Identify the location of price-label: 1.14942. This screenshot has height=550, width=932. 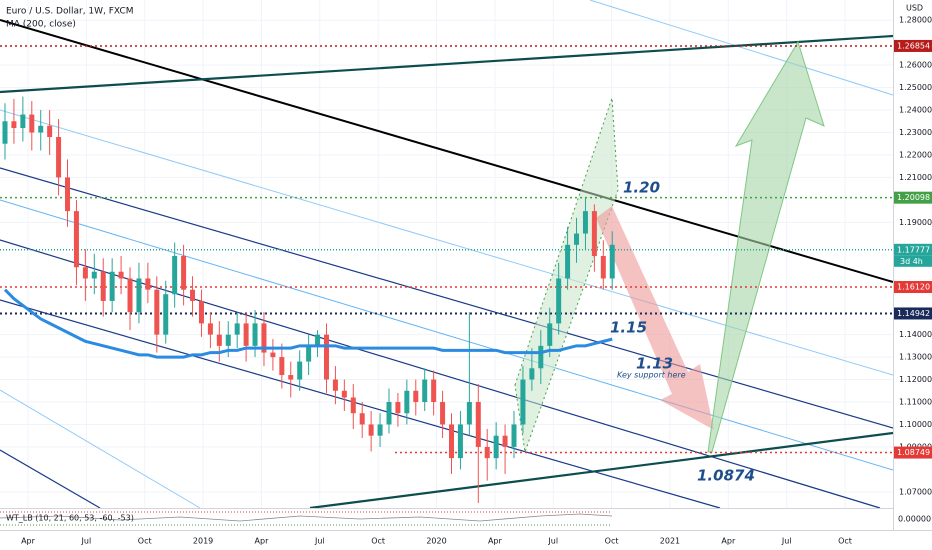
(913, 313).